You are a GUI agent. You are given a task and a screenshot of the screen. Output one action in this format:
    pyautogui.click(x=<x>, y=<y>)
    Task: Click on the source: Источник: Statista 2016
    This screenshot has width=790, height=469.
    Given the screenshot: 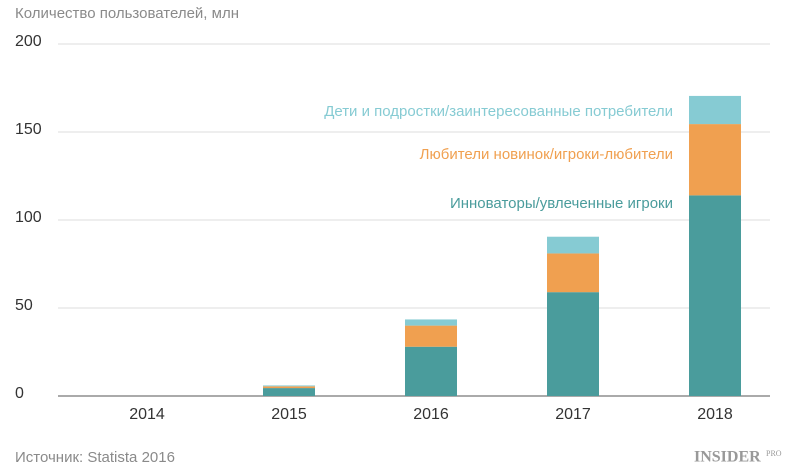 What is the action you would take?
    pyautogui.click(x=95, y=457)
    